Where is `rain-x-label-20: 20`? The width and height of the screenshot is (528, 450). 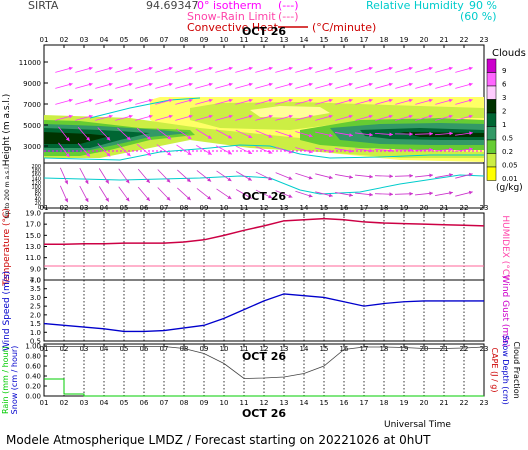
rain-x-label-20: 20 is located at coordinates (424, 349).